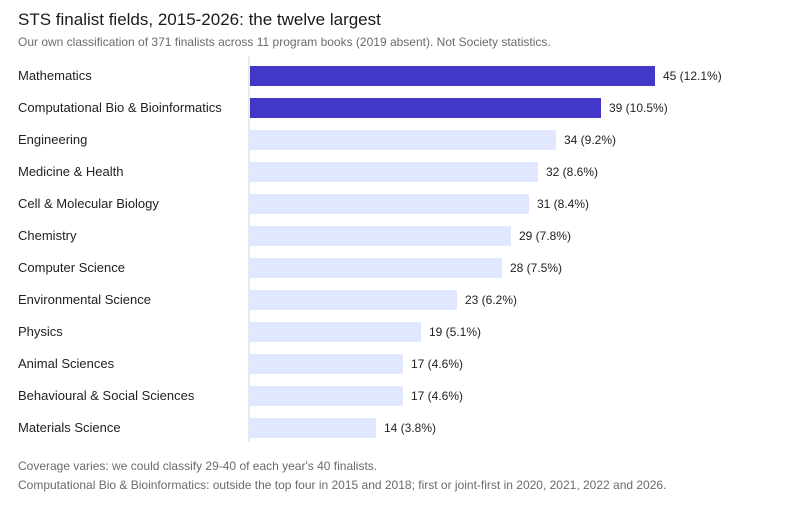 The height and width of the screenshot is (505, 800). What do you see at coordinates (52, 139) in the screenshot?
I see `category-label: Engineering` at bounding box center [52, 139].